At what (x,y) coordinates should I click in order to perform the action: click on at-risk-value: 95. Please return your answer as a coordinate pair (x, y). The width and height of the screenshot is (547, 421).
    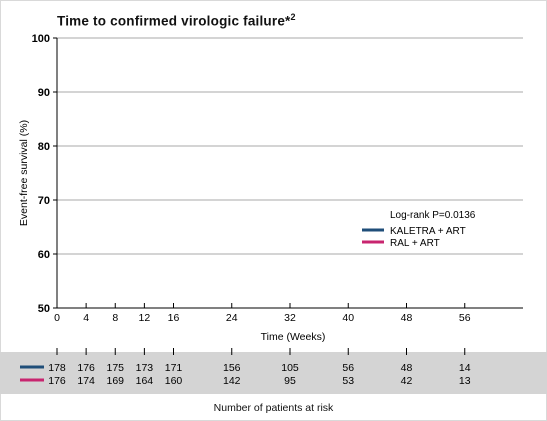
    Looking at the image, I should click on (290, 381).